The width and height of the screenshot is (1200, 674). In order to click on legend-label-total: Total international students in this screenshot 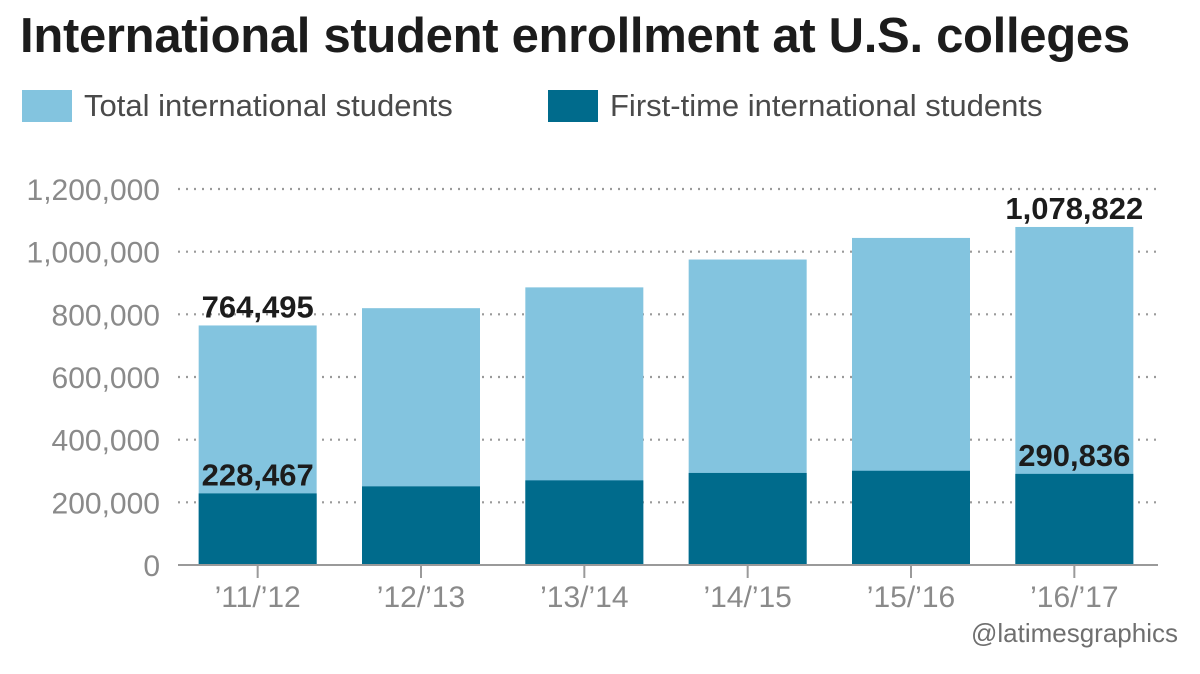, I will do `click(268, 105)`.